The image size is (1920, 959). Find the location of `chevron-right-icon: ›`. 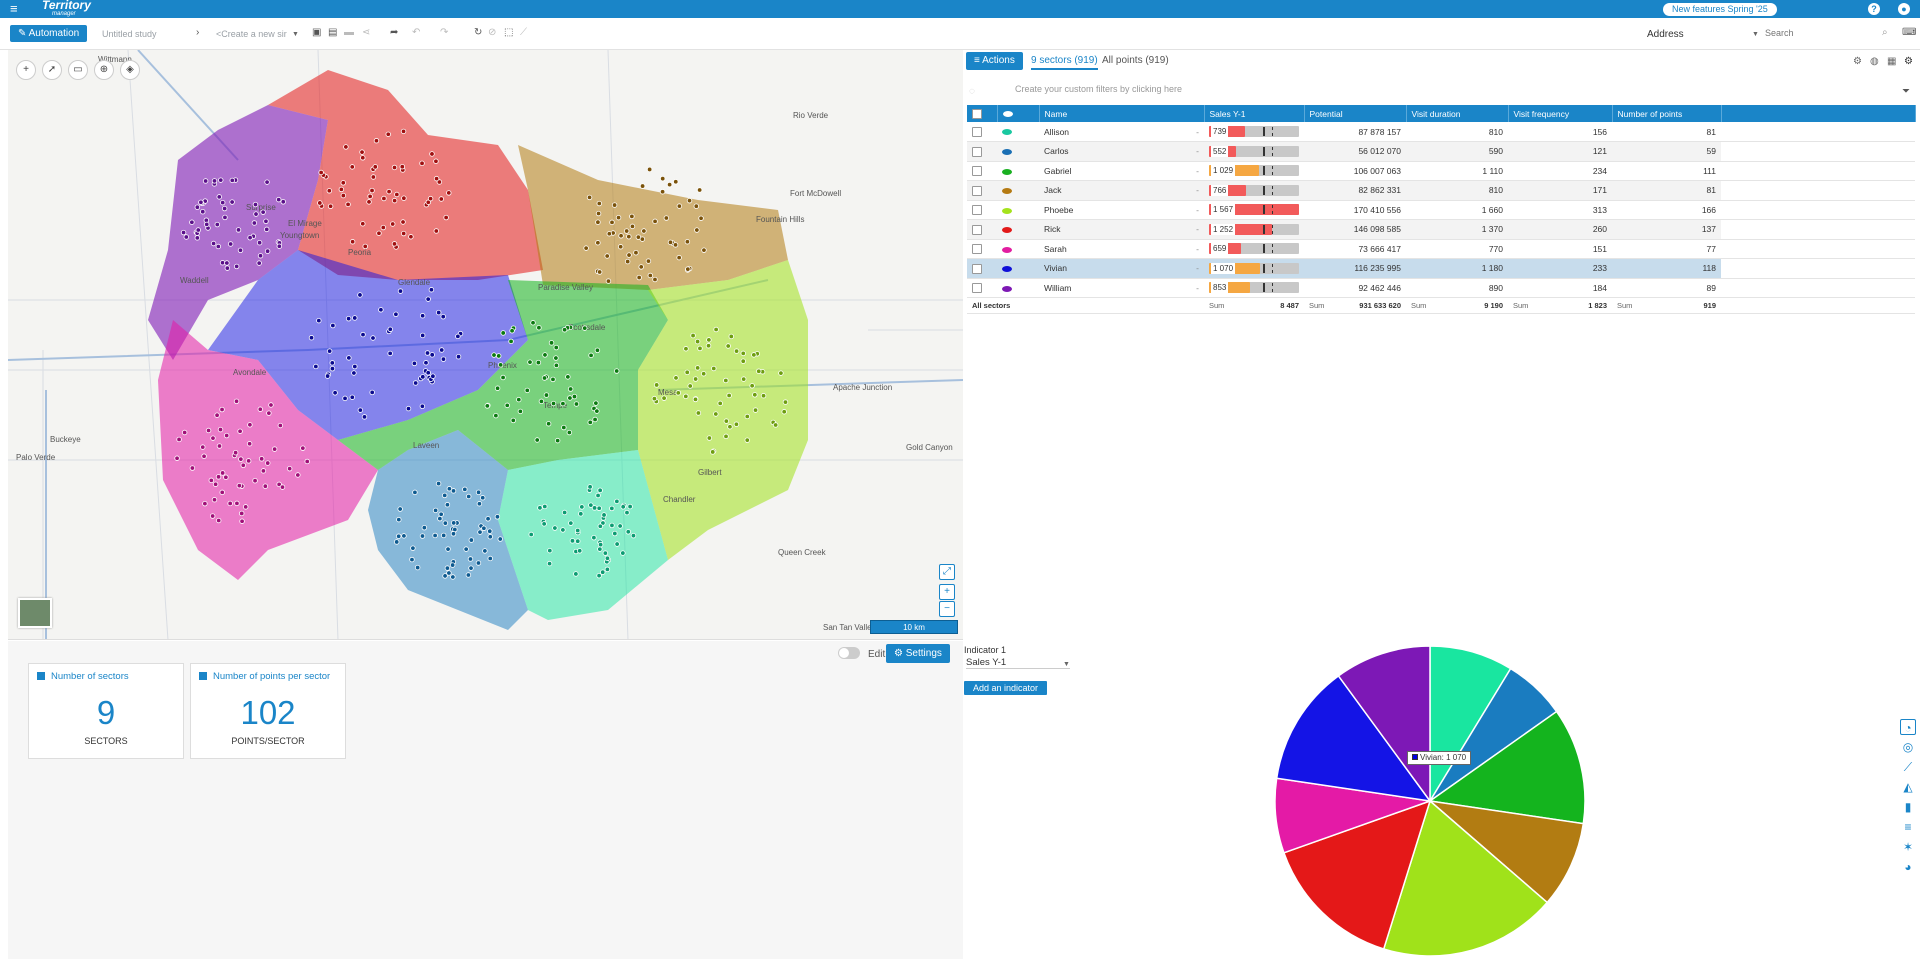

chevron-right-icon: › is located at coordinates (198, 32).